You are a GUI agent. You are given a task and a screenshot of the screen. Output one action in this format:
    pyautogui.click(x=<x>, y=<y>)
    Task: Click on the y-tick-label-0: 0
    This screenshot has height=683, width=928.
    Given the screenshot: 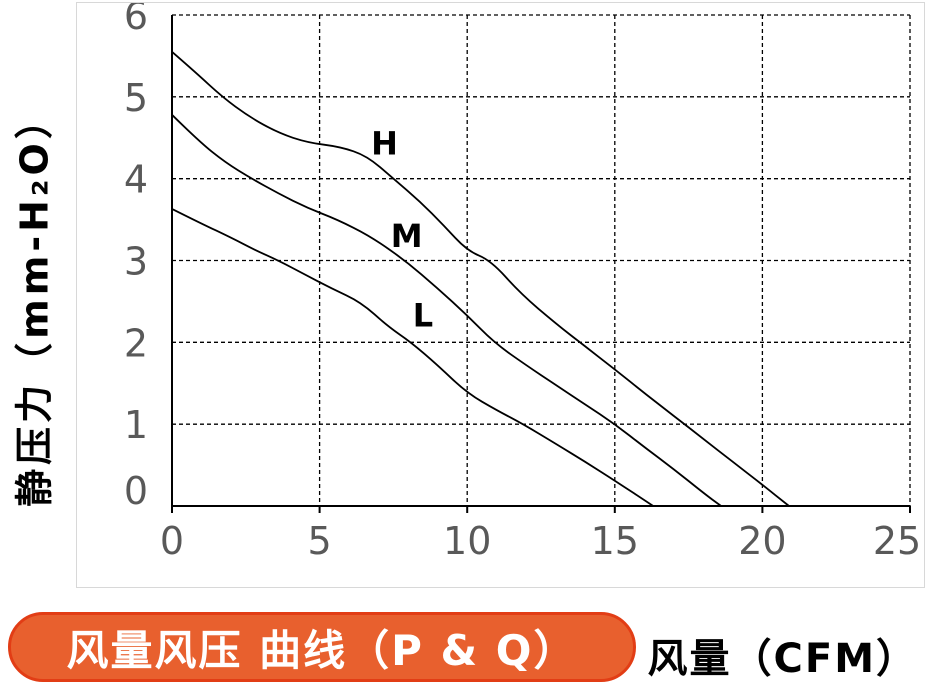 What is the action you would take?
    pyautogui.click(x=136, y=491)
    